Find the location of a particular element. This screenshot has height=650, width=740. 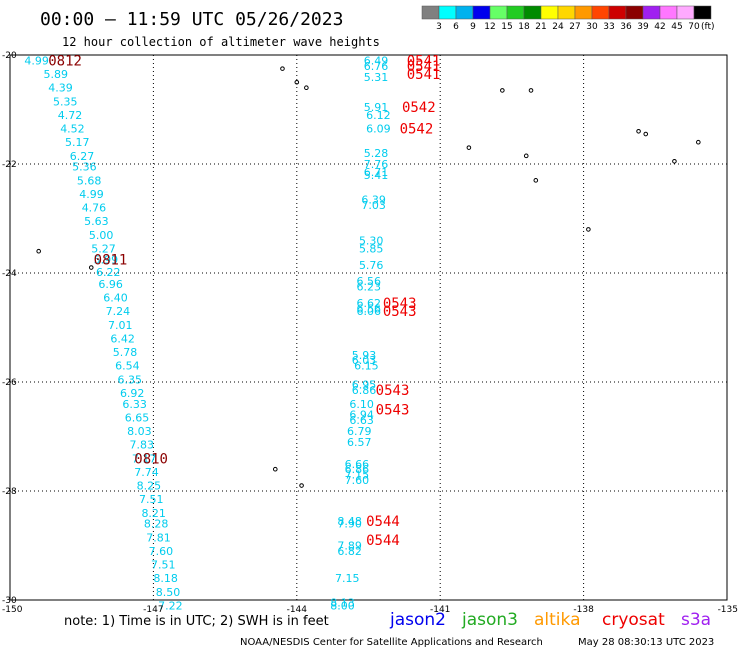

wave-height-value: 5.28 is located at coordinates (376, 153).